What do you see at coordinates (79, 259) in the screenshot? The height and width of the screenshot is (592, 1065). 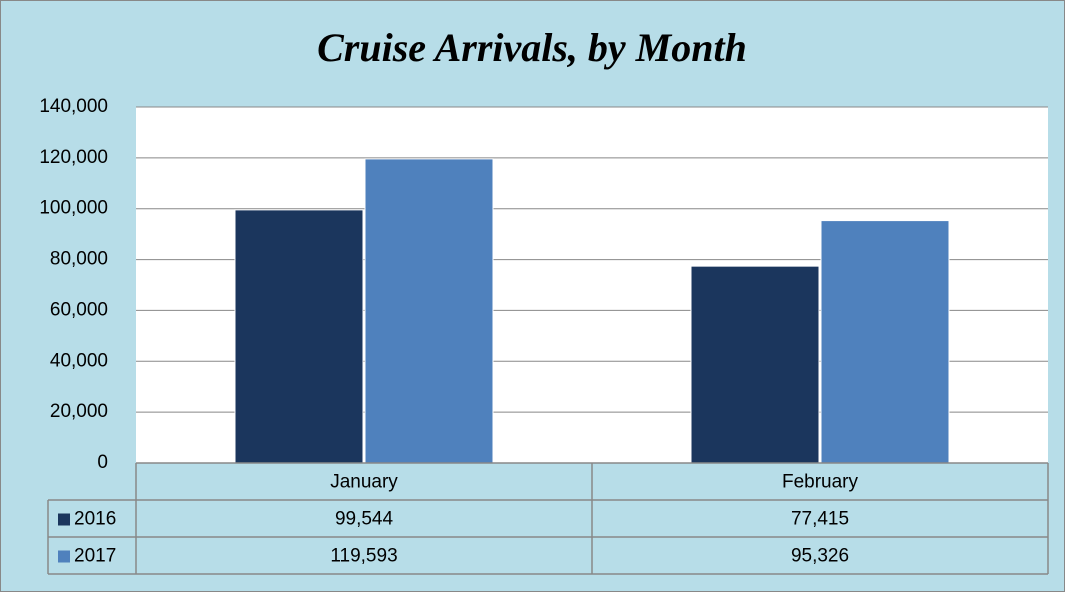 I see `y-tick-label: 80,000` at bounding box center [79, 259].